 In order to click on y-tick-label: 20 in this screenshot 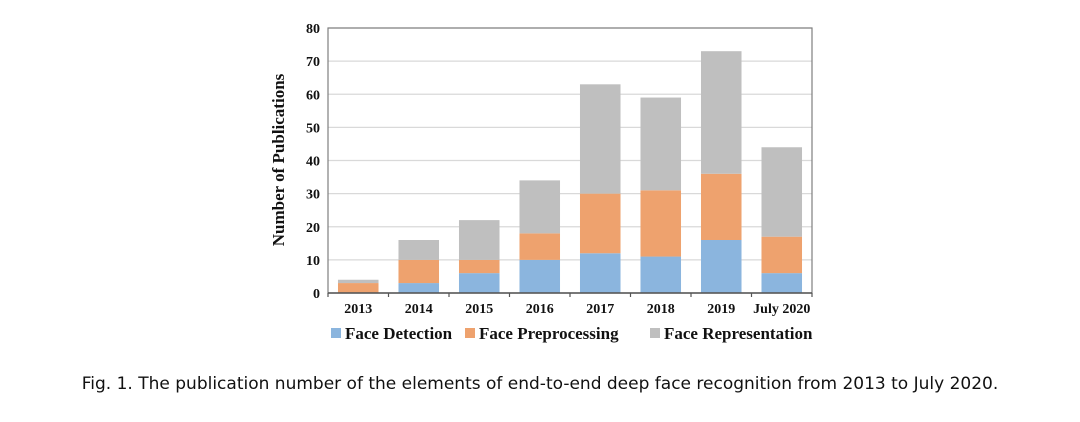, I will do `click(313, 228)`.